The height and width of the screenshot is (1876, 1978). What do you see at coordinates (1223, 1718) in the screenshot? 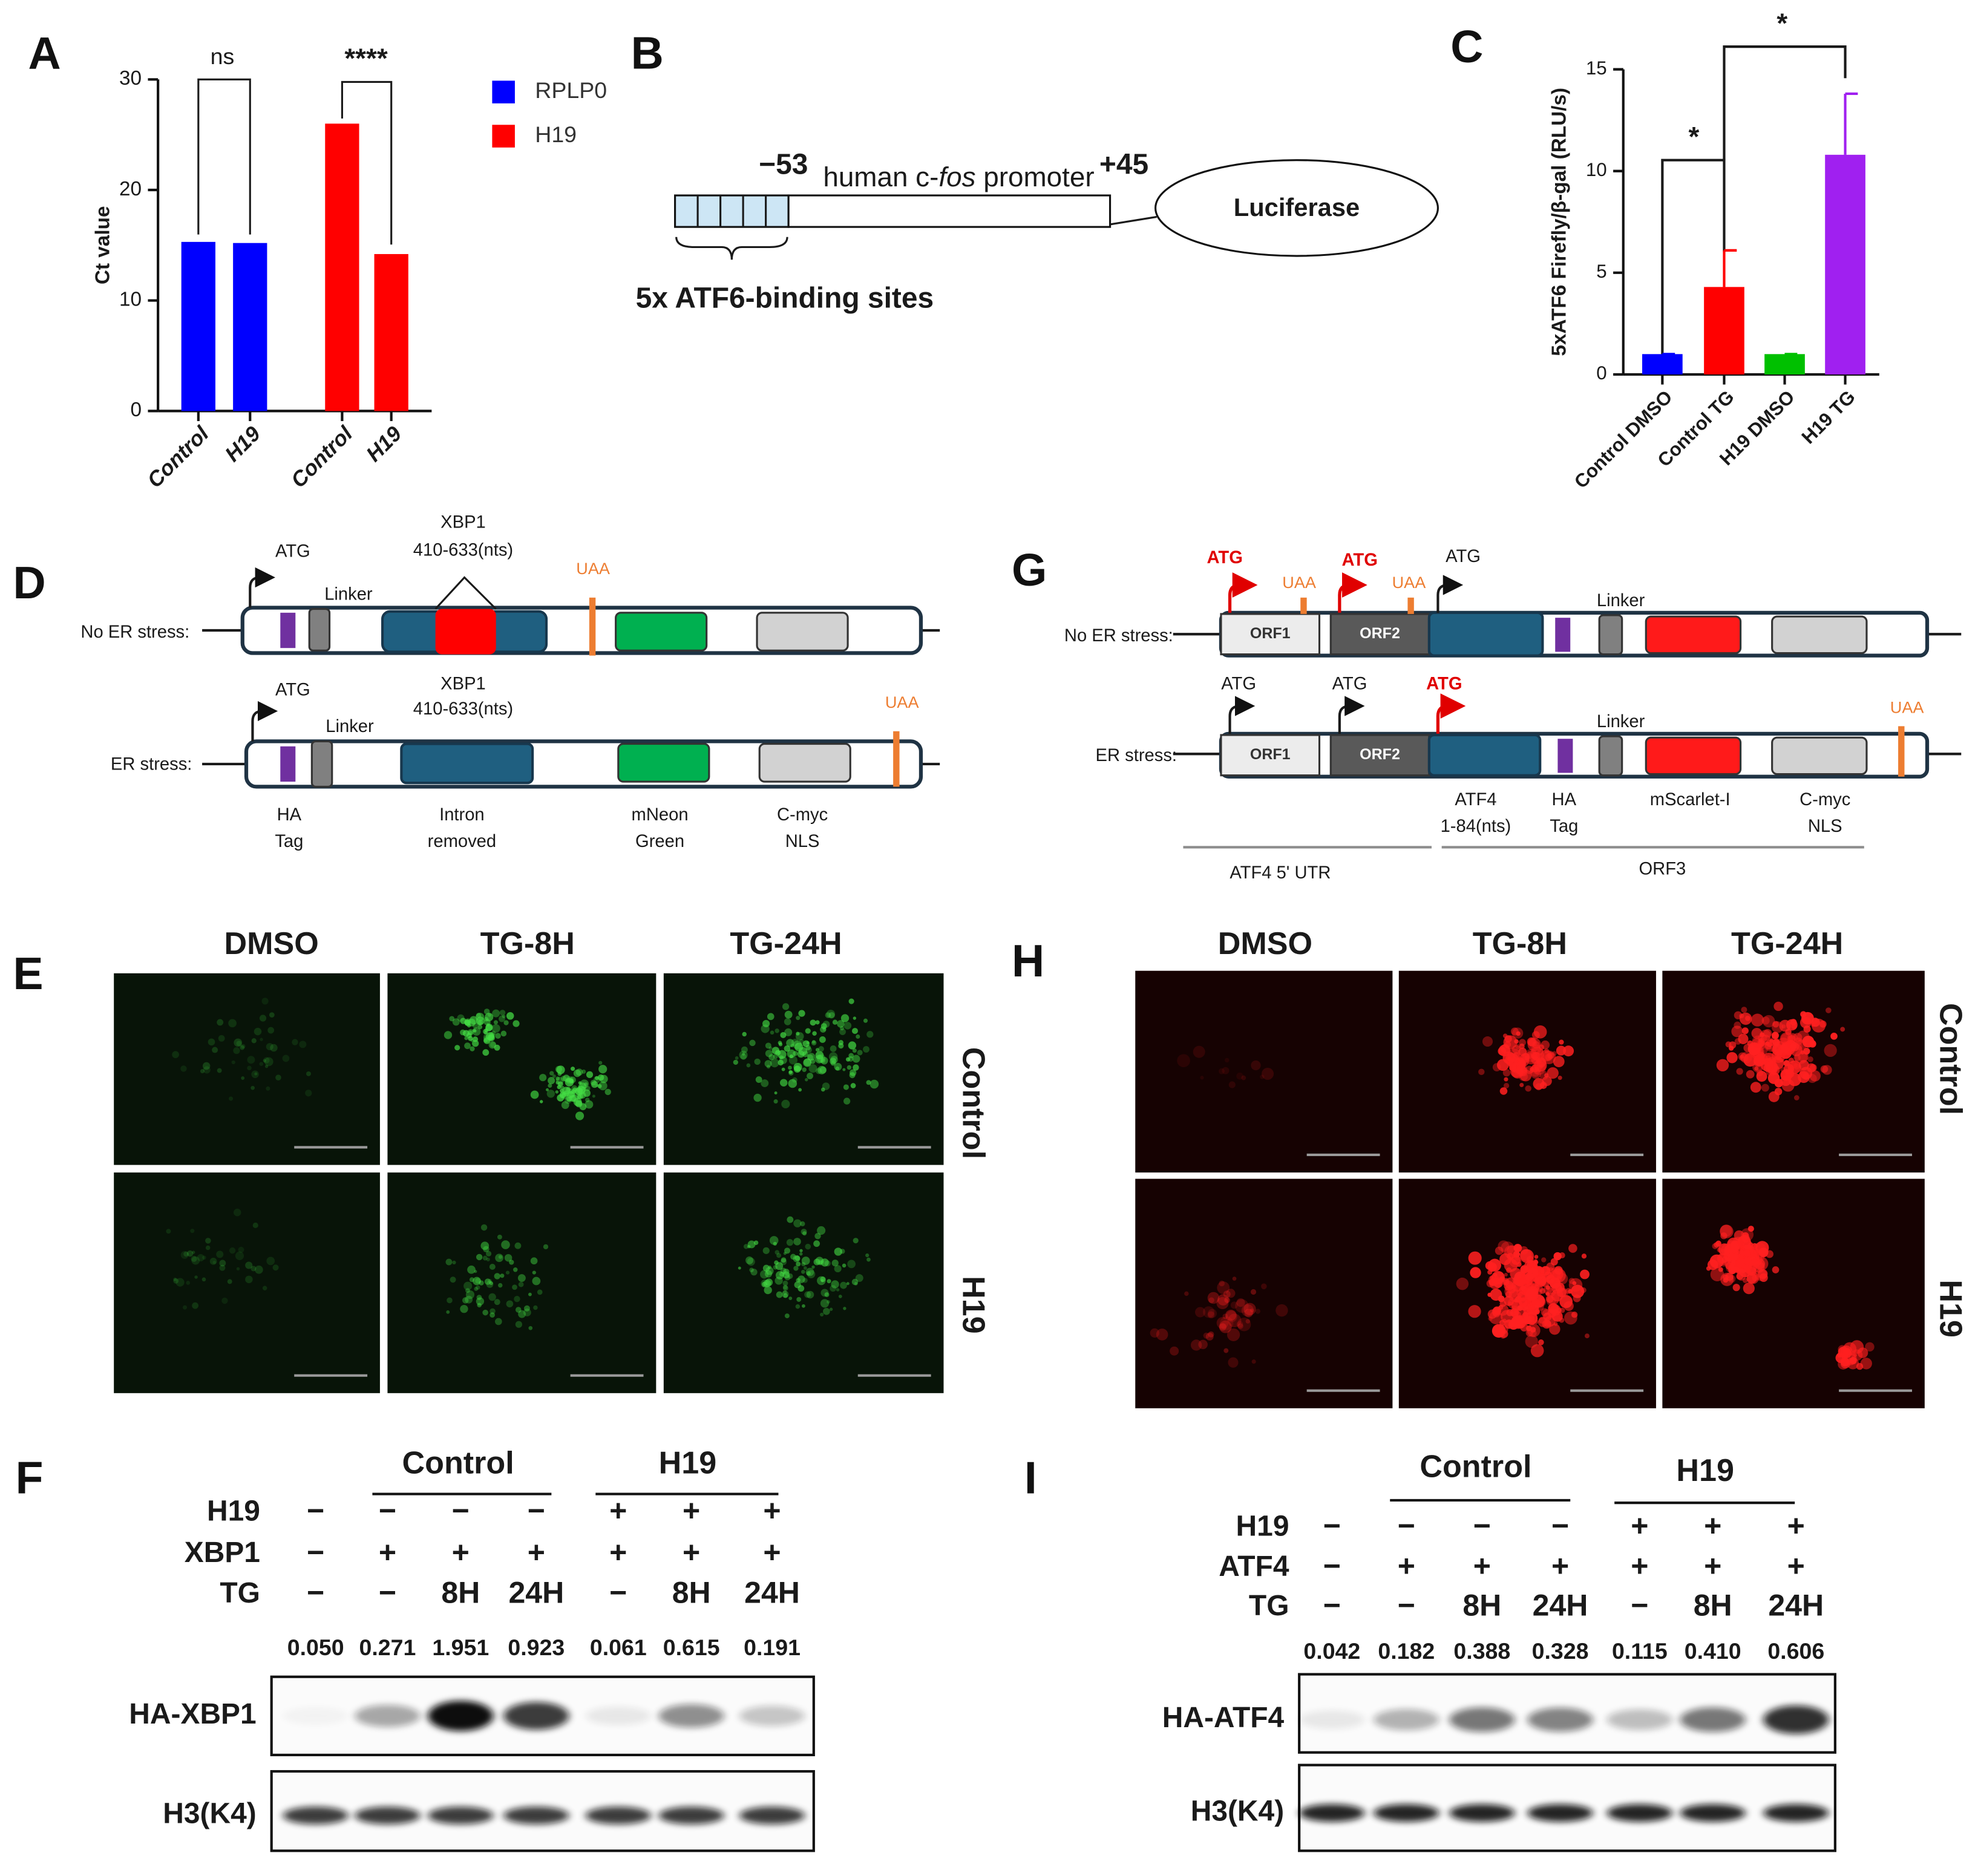
I see `band-label: HA-ATF4` at bounding box center [1223, 1718].